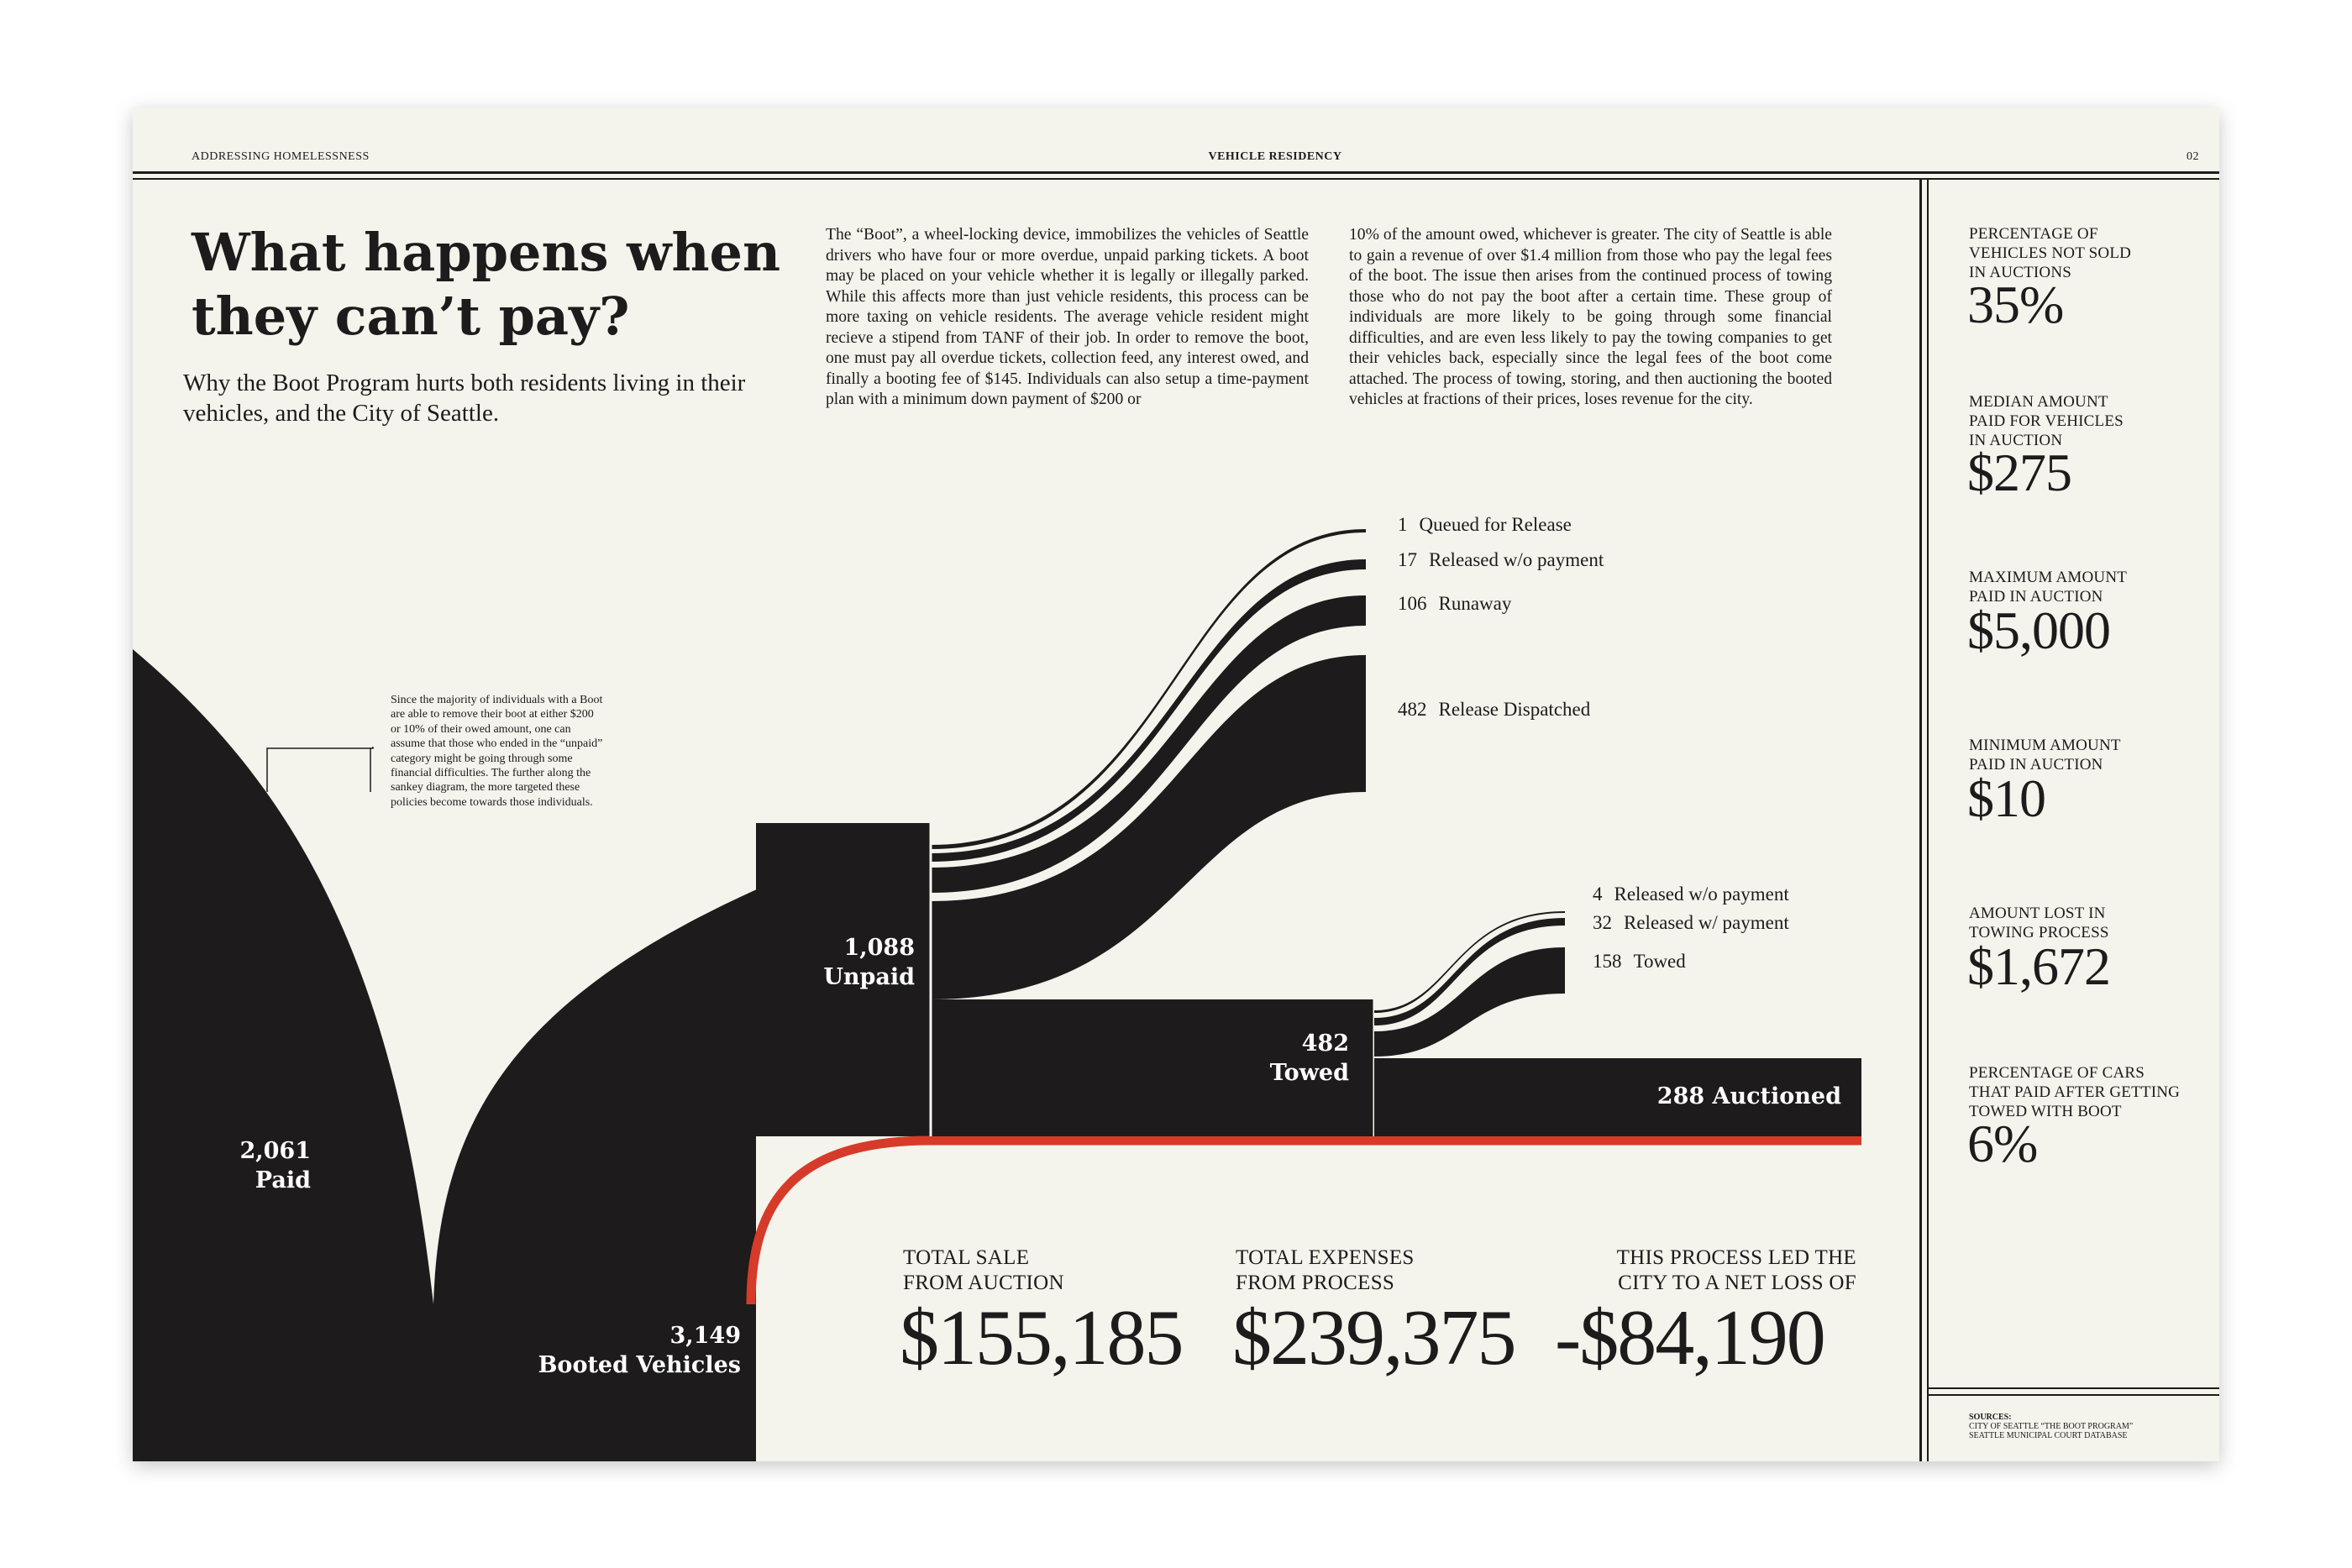 The width and height of the screenshot is (2352, 1568). Describe the element at coordinates (1598, 895) in the screenshot. I see `outcome-value: 4` at that location.